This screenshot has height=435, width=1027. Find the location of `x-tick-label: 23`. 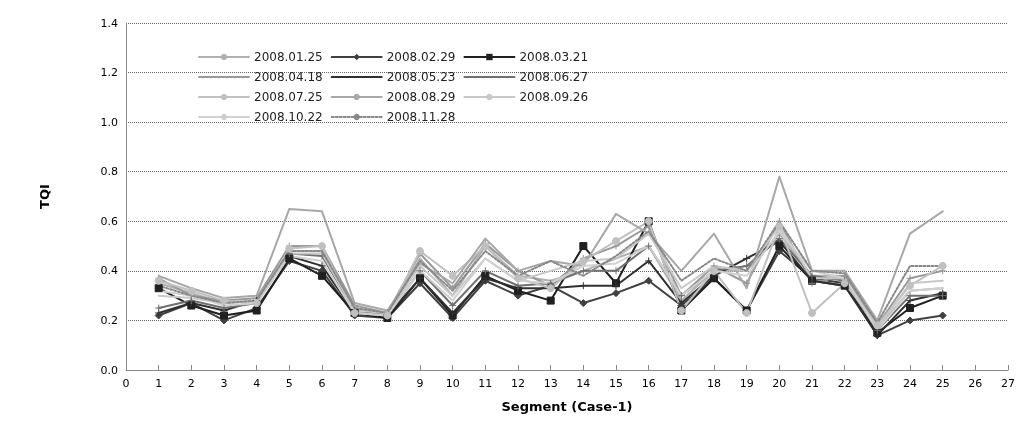

x-tick-label: 23 is located at coordinates (877, 383).